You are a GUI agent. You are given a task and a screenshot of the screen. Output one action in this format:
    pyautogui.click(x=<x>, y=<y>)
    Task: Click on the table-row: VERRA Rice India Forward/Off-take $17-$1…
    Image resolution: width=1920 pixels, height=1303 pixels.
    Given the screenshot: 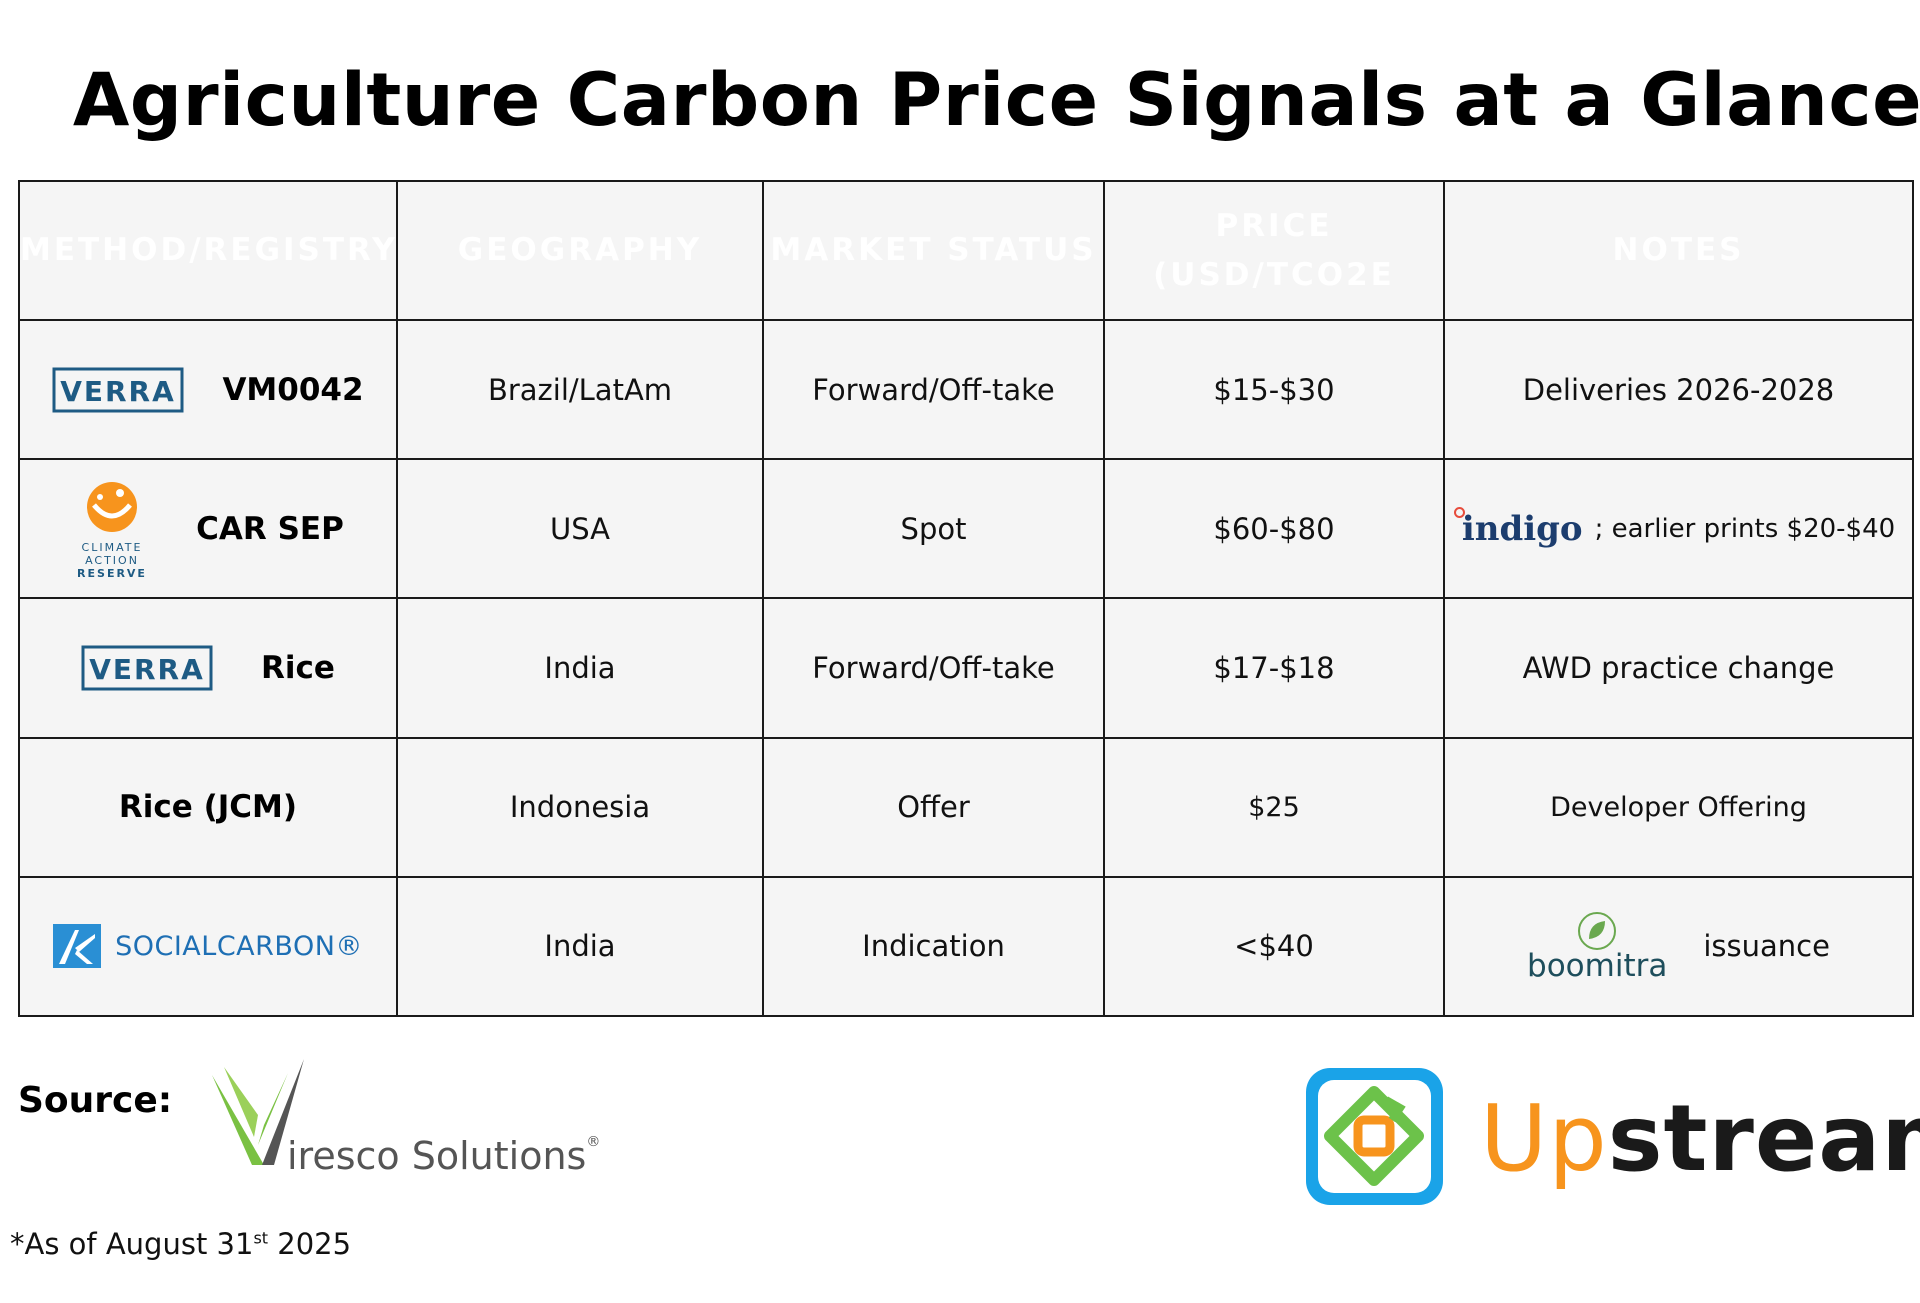 What is the action you would take?
    pyautogui.click(x=966, y=668)
    